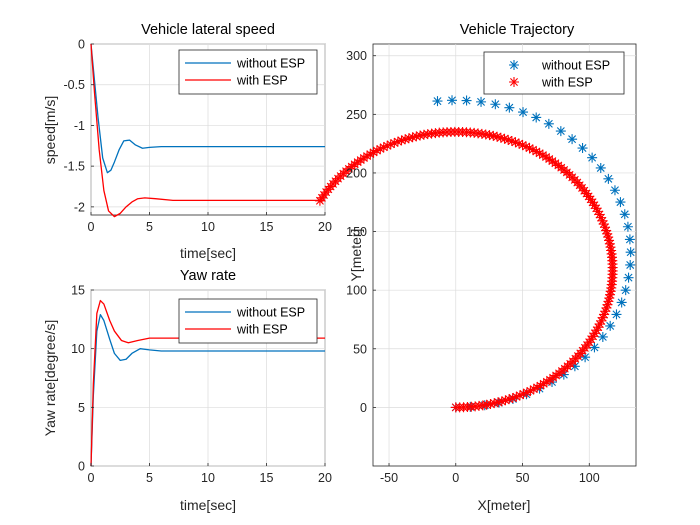  Describe the element at coordinates (248, 72) in the screenshot. I see `lateral-legend-box` at that location.